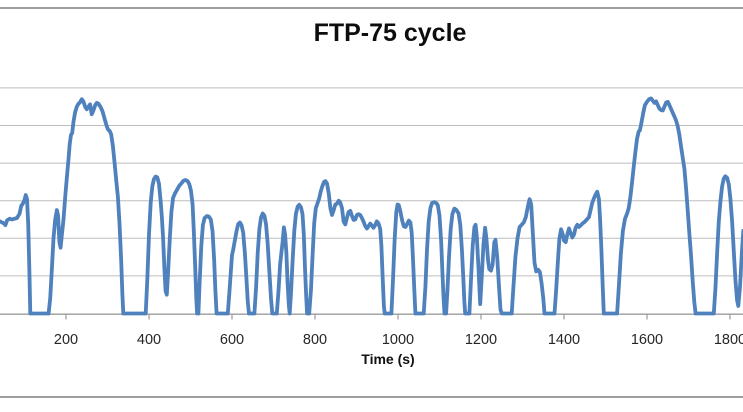 Image resolution: width=743 pixels, height=412 pixels. Describe the element at coordinates (371, 397) in the screenshot. I see `bottom-border-rule` at that location.